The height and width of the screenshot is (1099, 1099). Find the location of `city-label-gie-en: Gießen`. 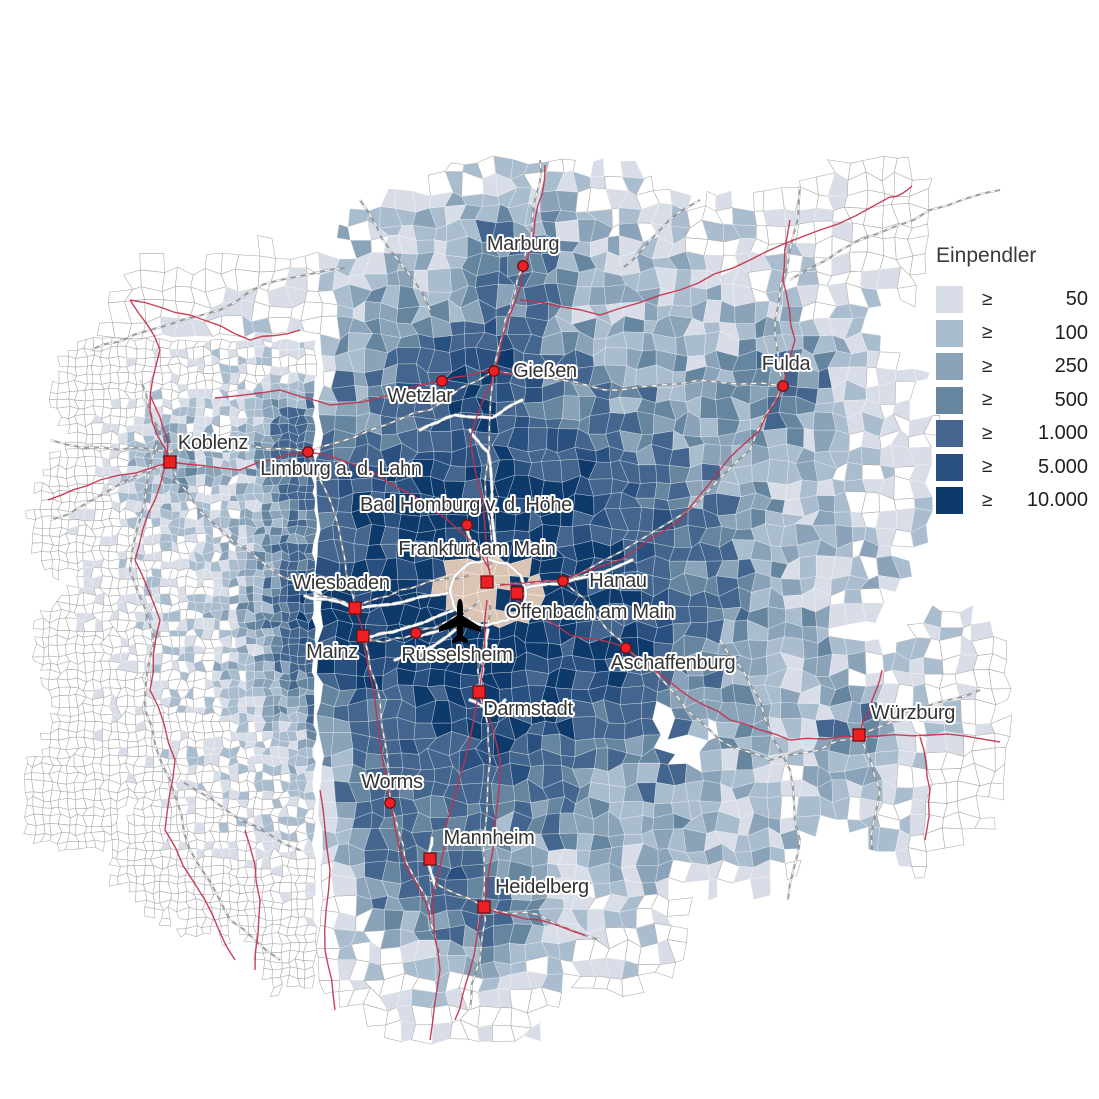

city-label-gie-en: Gießen is located at coordinates (545, 371).